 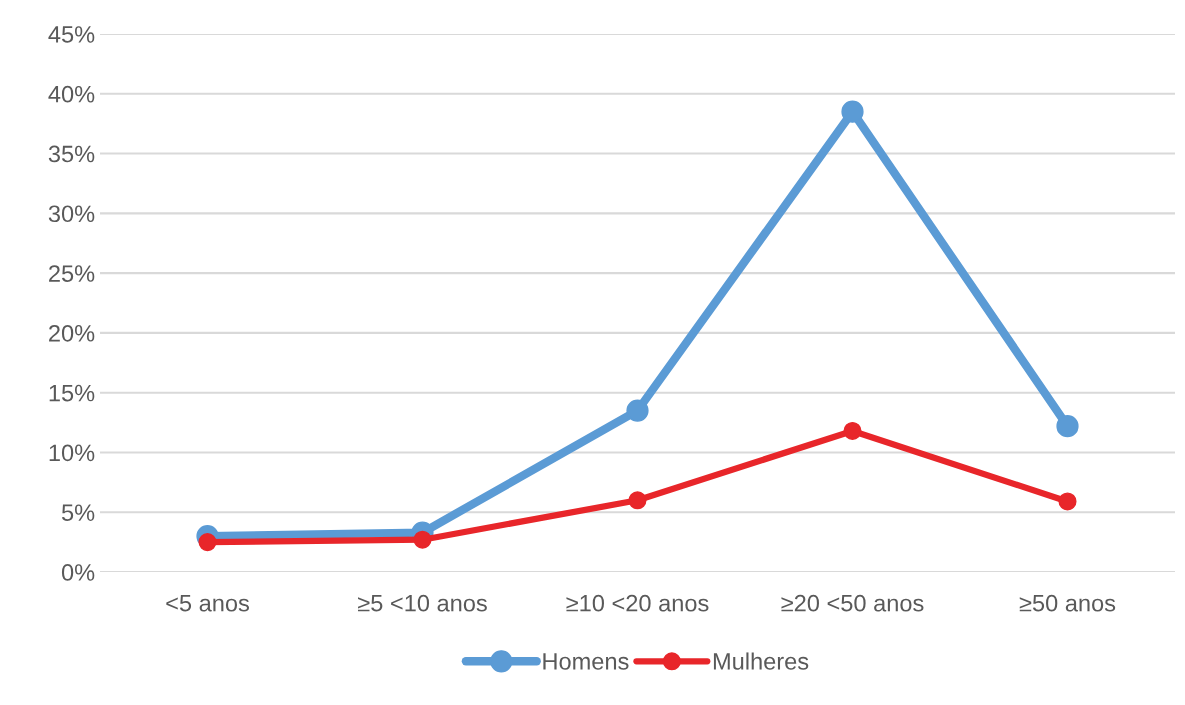 What do you see at coordinates (72, 453) in the screenshot?
I see `y-tick-label: 10%` at bounding box center [72, 453].